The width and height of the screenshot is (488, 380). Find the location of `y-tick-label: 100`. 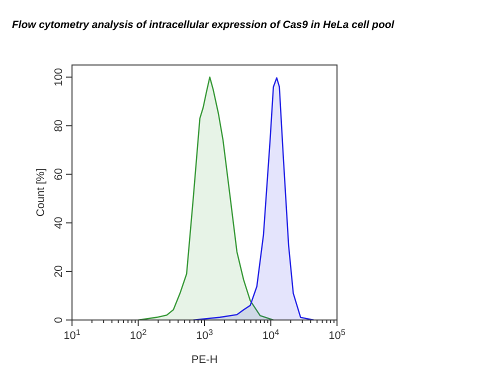

y-tick-label: 100 is located at coordinates (59, 77).